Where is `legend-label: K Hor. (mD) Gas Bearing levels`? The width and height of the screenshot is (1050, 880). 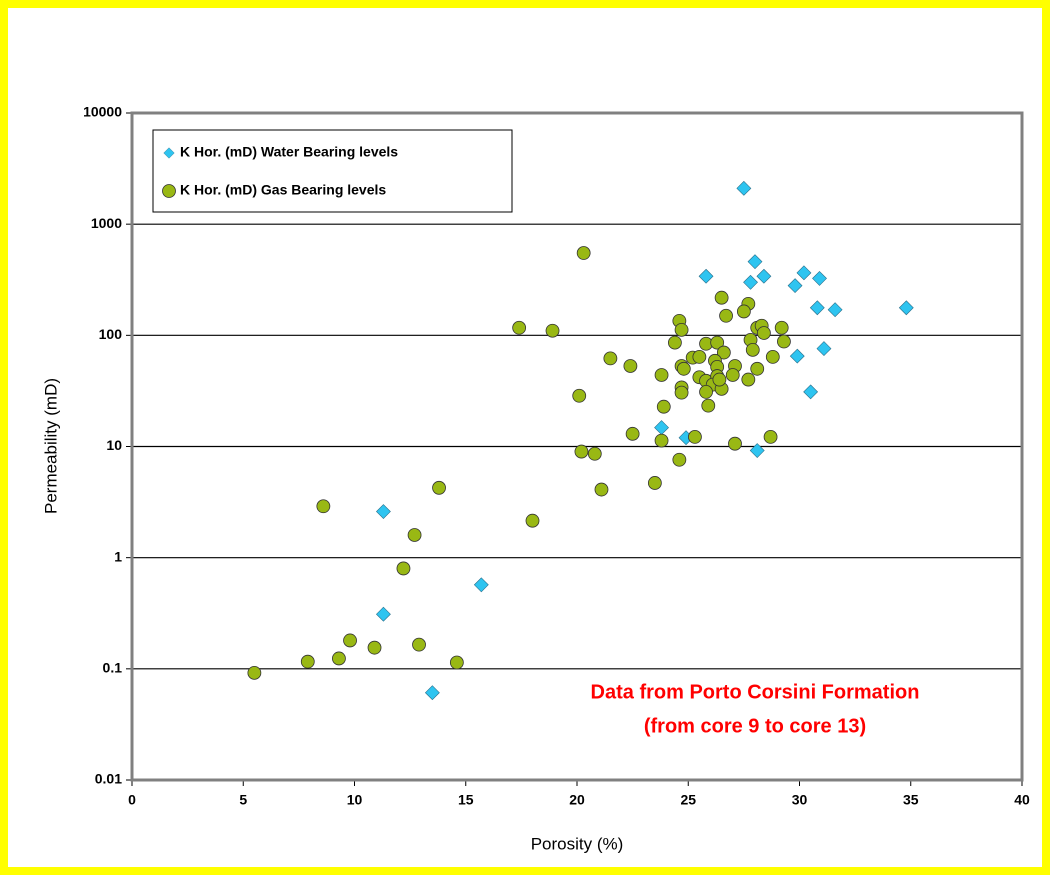 legend-label: K Hor. (mD) Gas Bearing levels is located at coordinates (283, 190).